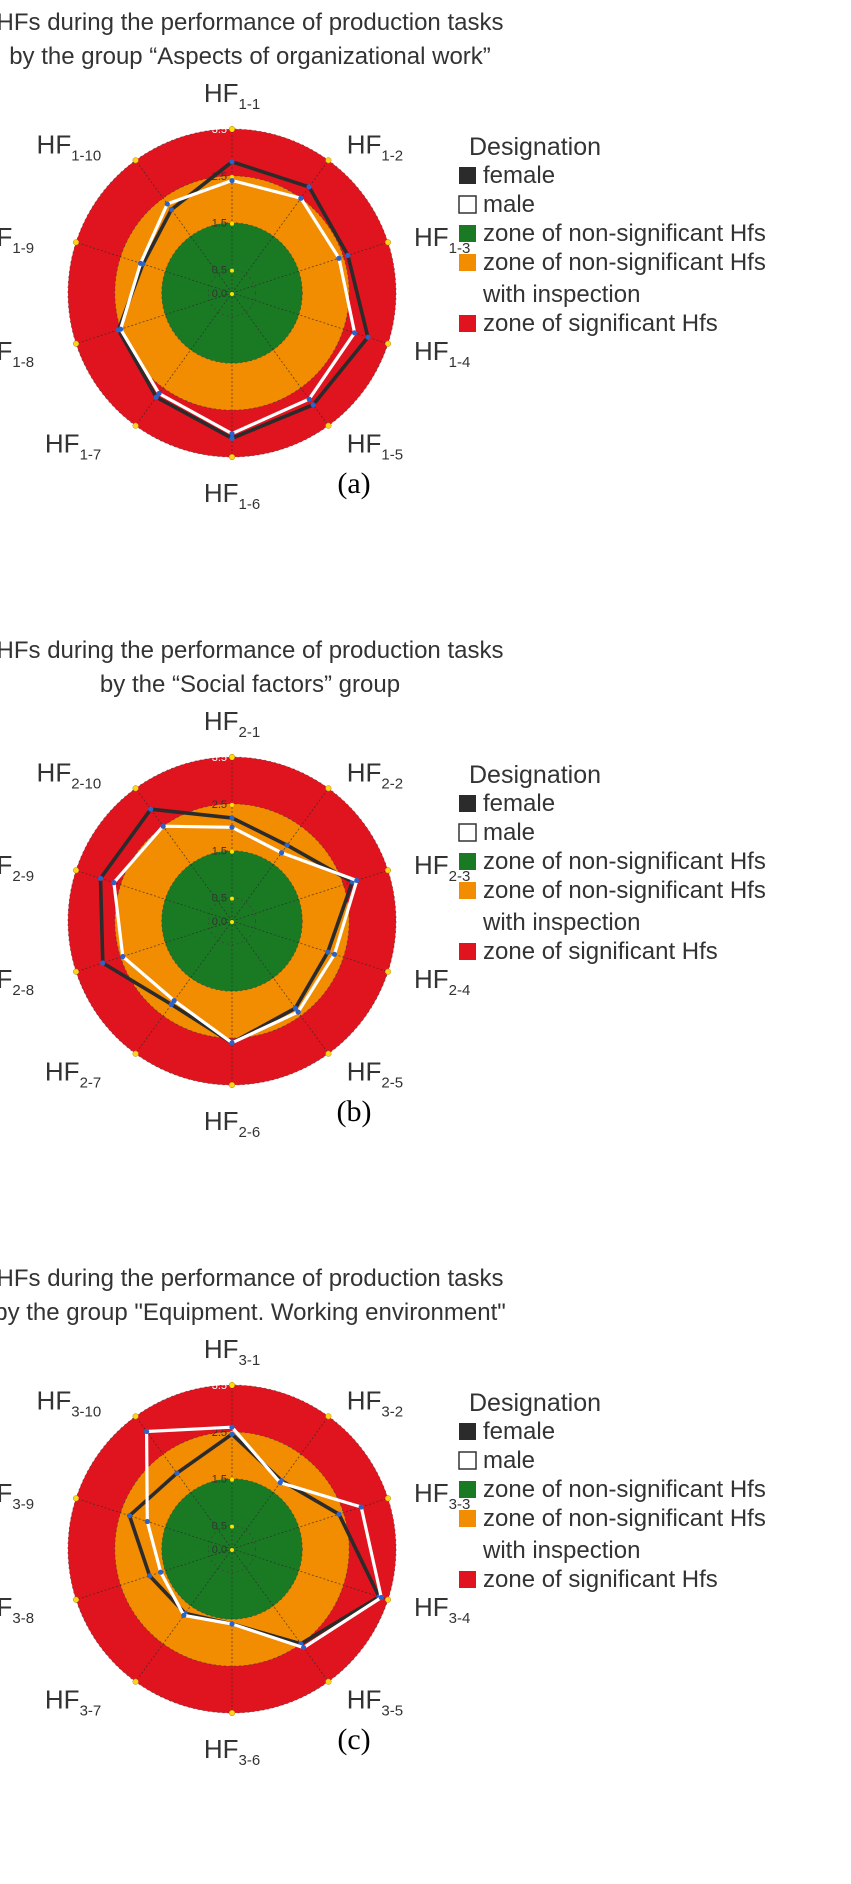 Image resolution: width=851 pixels, height=1884 pixels. What do you see at coordinates (442, 353) in the screenshot?
I see `axis-label: HF1-4` at bounding box center [442, 353].